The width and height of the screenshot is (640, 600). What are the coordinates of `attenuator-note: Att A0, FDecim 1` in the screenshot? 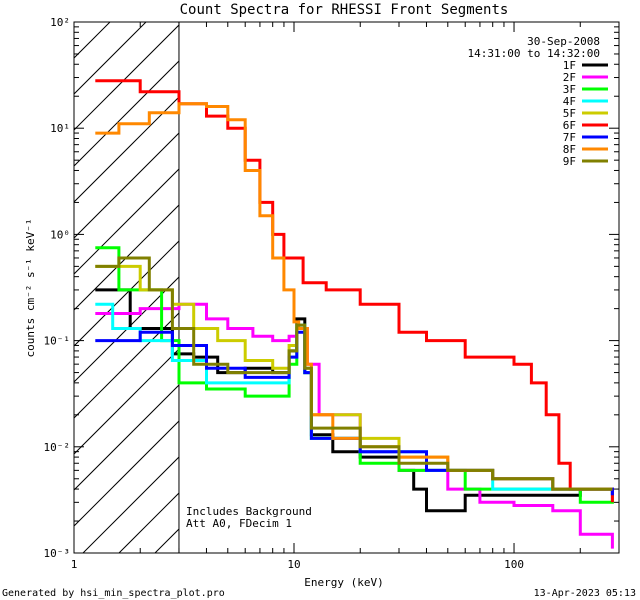 It's located at (239, 523).